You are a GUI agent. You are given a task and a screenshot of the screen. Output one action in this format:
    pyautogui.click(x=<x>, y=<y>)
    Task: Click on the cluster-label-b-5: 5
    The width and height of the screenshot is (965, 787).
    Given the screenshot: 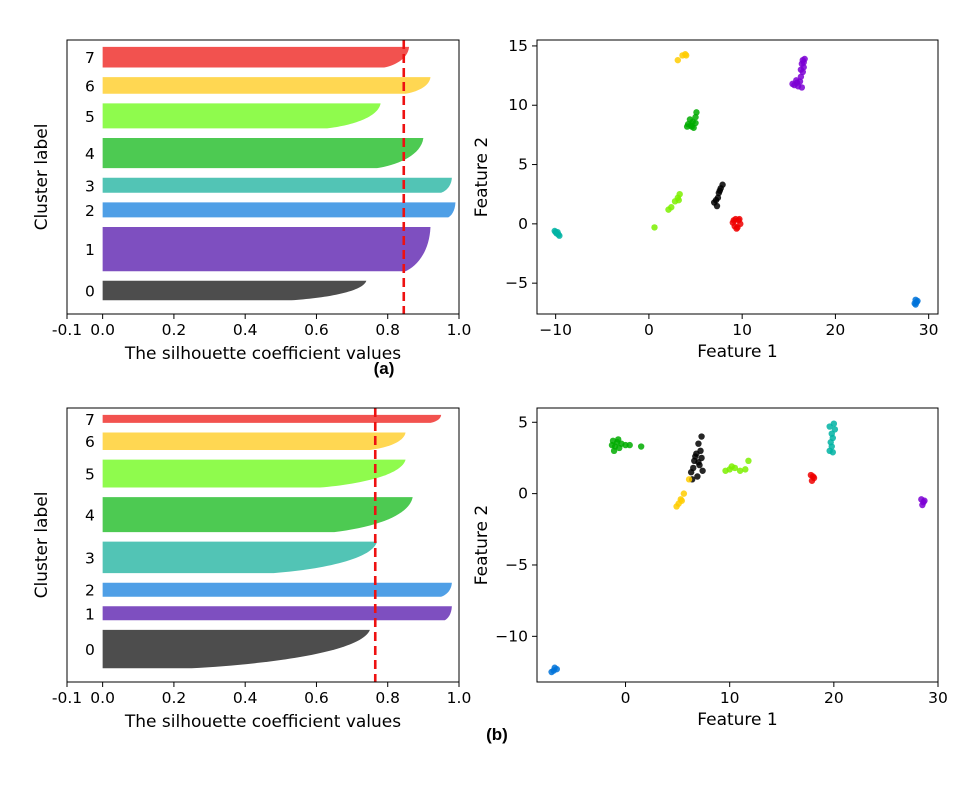 What is the action you would take?
    pyautogui.click(x=90, y=475)
    